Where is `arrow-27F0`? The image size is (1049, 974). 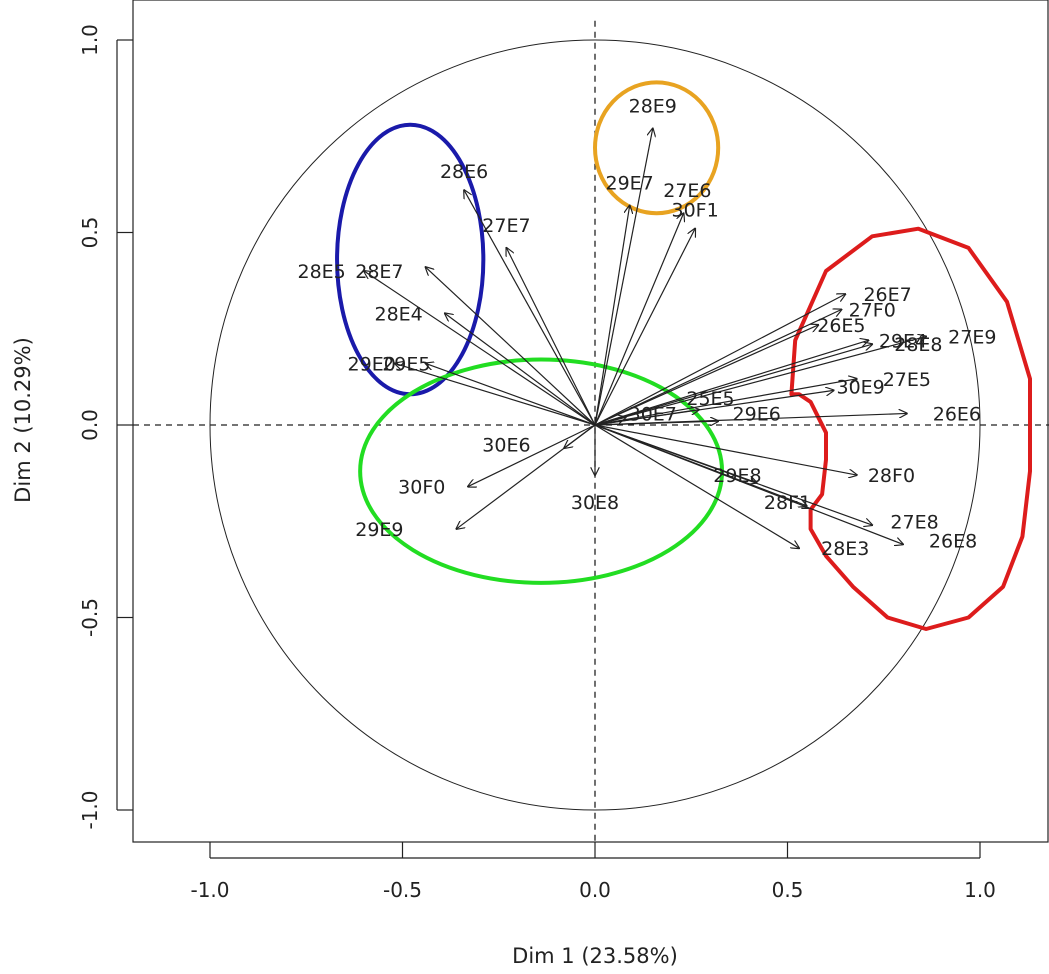 arrow-27F0 is located at coordinates (717, 368).